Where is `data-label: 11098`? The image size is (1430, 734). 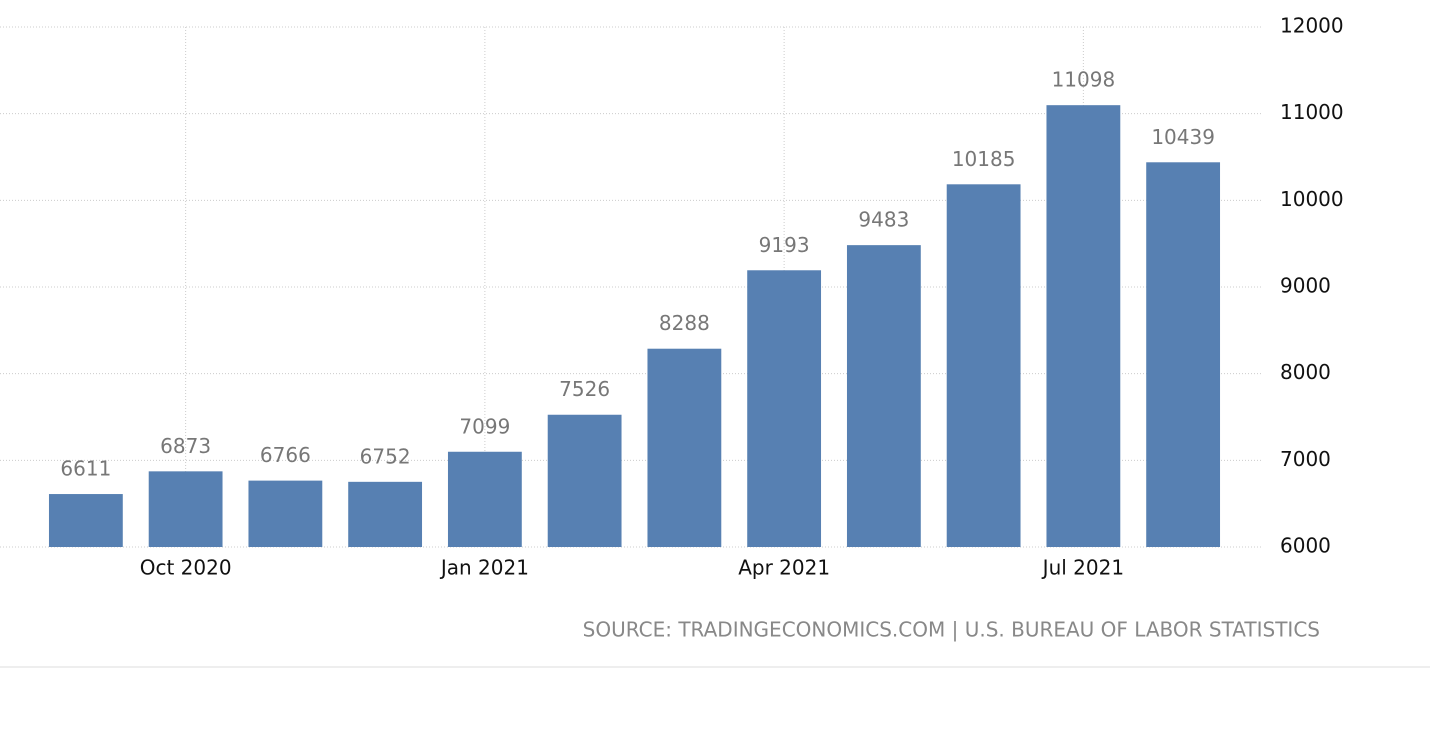
data-label: 11098 is located at coordinates (1084, 80).